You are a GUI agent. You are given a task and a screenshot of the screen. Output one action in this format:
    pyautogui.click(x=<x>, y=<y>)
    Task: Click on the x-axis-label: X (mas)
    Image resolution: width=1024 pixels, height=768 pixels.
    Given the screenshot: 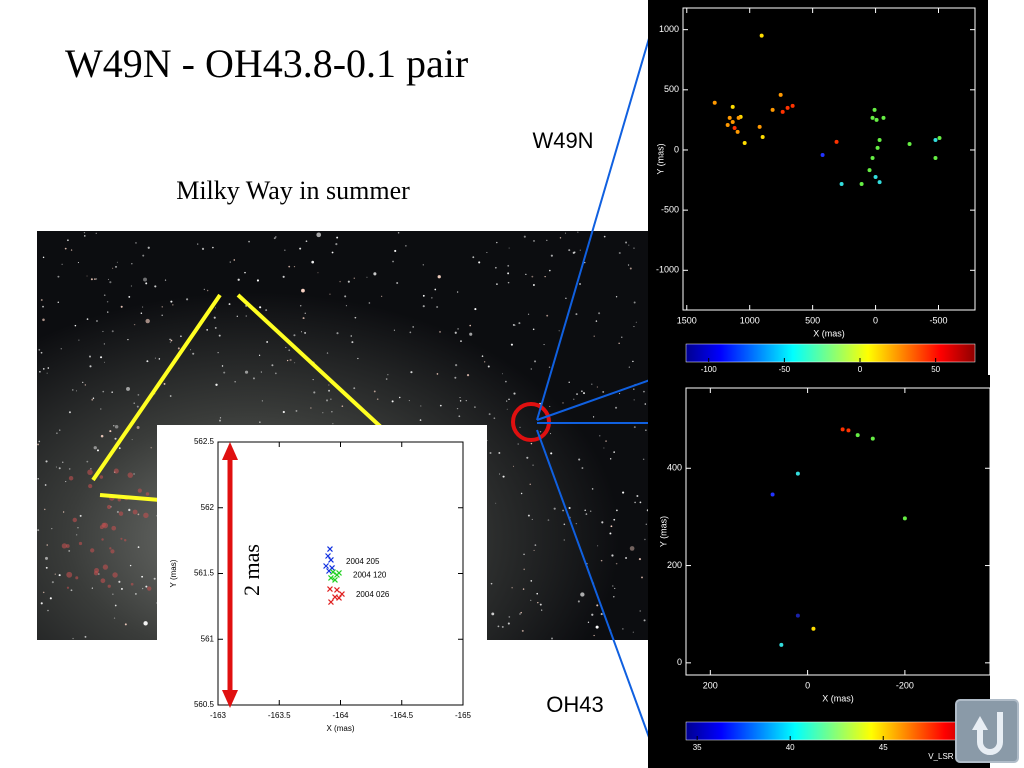 What is the action you would take?
    pyautogui.click(x=341, y=728)
    